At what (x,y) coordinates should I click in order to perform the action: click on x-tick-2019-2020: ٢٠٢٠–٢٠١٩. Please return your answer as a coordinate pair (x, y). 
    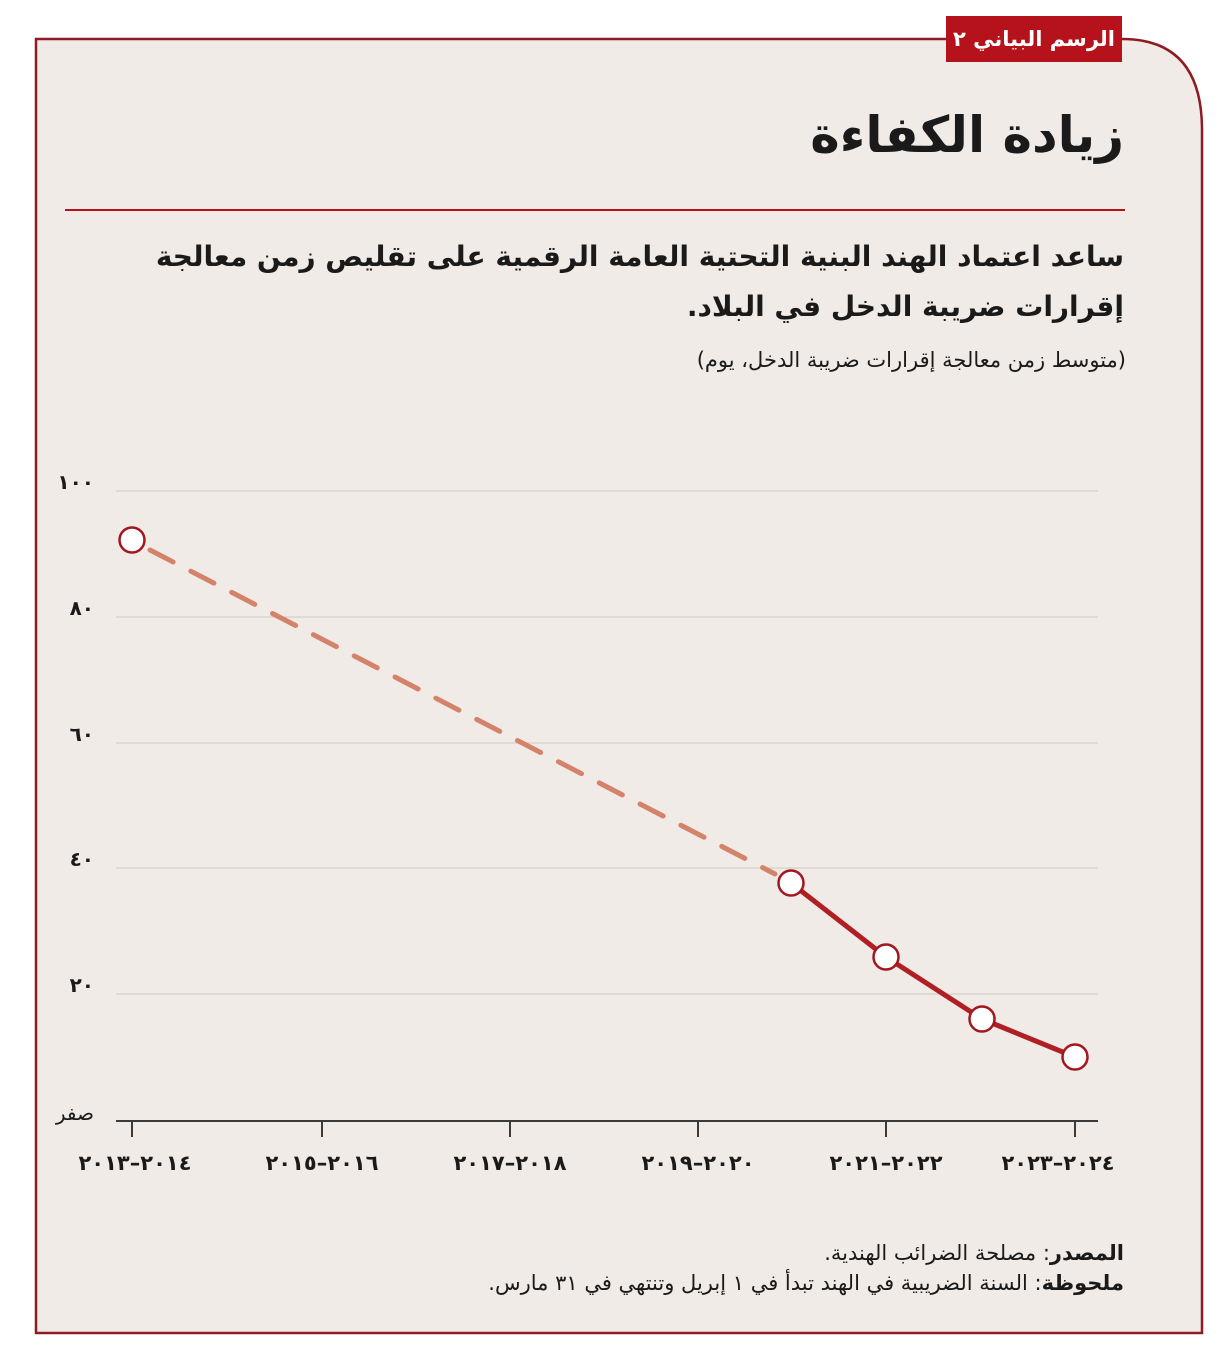
    Looking at the image, I should click on (698, 1163).